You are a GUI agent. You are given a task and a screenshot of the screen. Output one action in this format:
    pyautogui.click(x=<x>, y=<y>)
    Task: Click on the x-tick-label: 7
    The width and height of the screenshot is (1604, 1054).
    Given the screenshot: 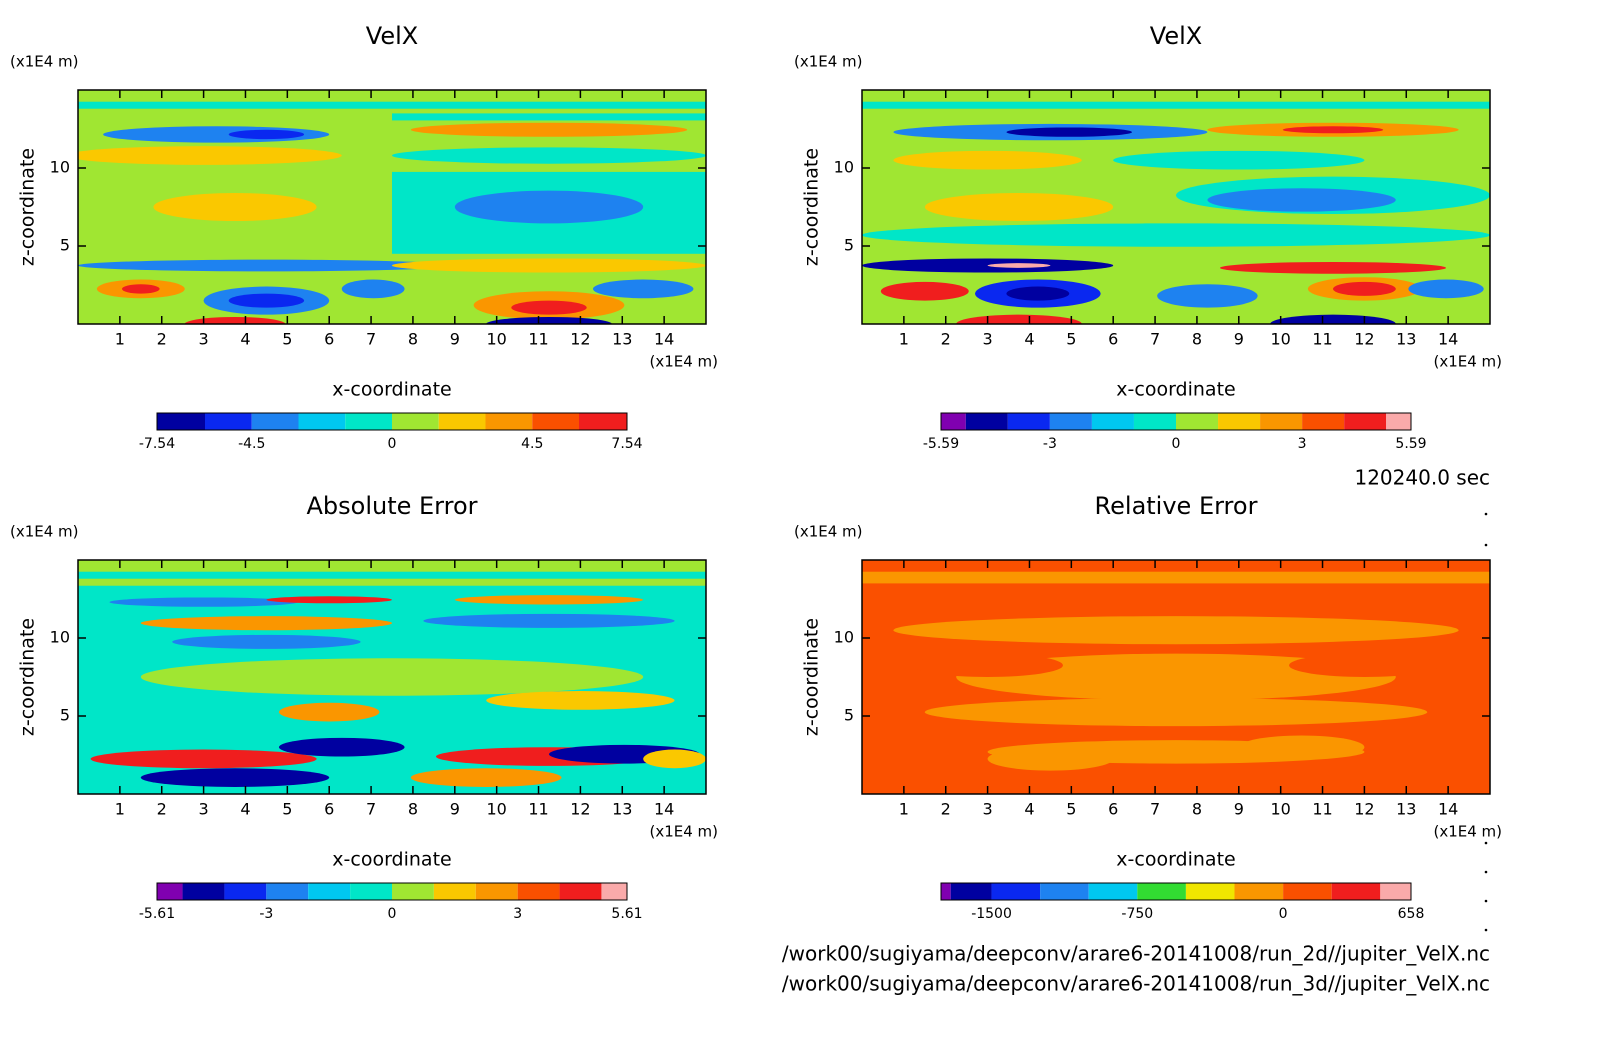 What is the action you would take?
    pyautogui.click(x=1155, y=339)
    